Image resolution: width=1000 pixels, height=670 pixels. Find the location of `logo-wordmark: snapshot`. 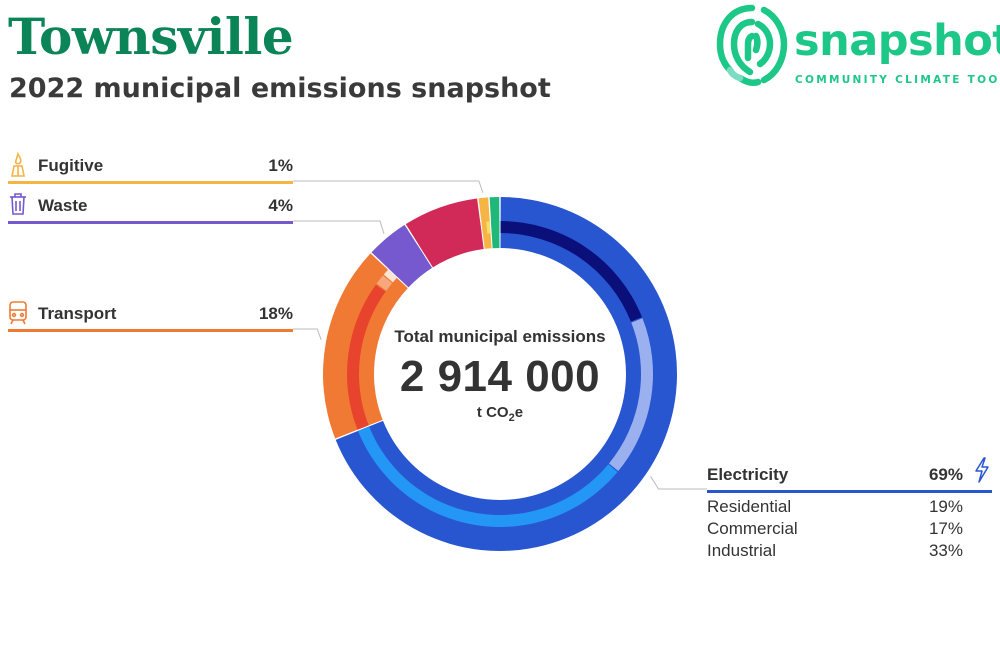

logo-wordmark: snapshot is located at coordinates (897, 41).